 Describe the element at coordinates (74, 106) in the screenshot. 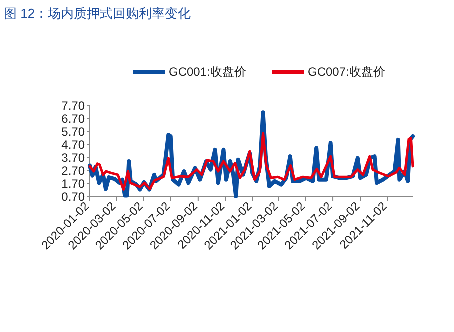

I see `y-tick-label: 7.70` at that location.